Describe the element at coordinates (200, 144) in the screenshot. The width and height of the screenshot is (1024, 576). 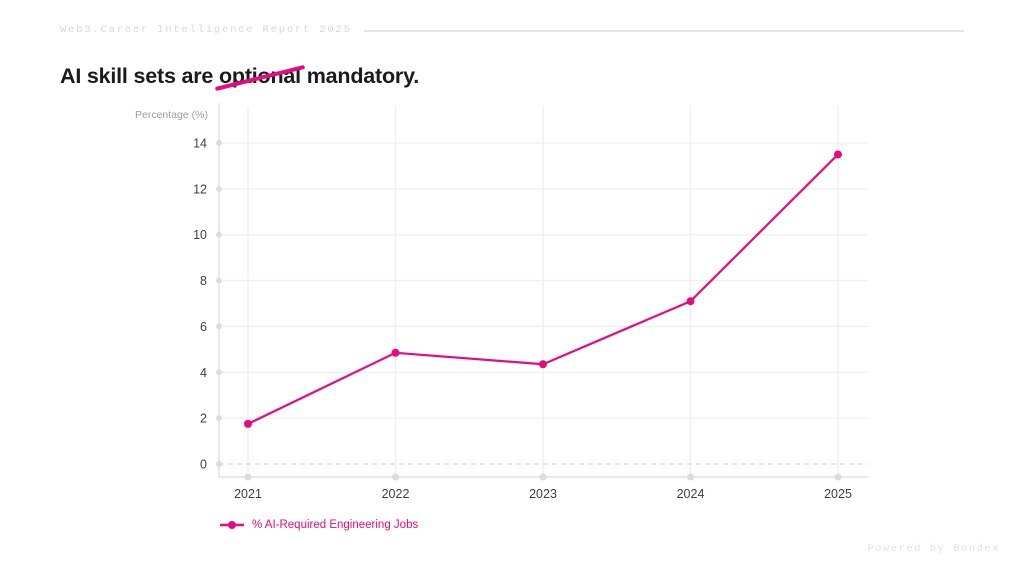
I see `svg-text: 14` at that location.